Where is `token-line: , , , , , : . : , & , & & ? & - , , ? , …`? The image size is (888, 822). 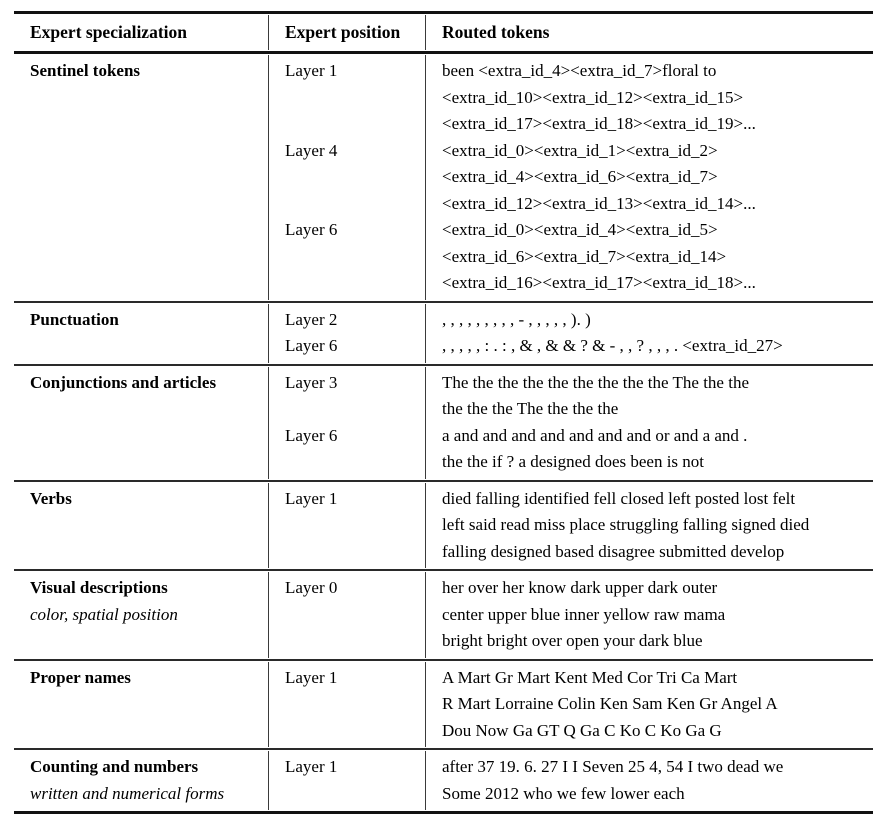 token-line: , , , , , : . : , & , & & ? & - , , ? , … is located at coordinates (612, 345).